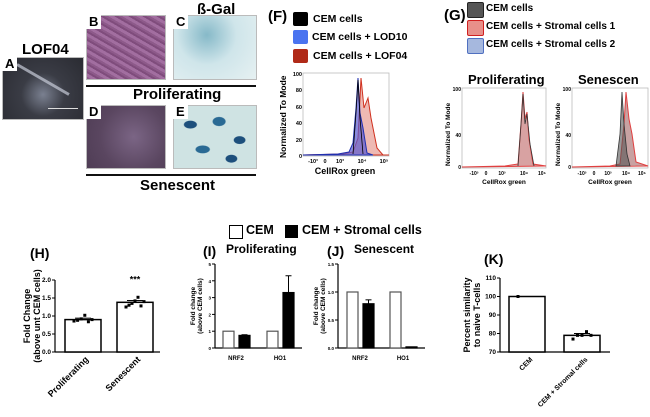 This screenshot has width=650, height=417. I want to click on category-label: CEM + Stromal cells, so click(563, 382).